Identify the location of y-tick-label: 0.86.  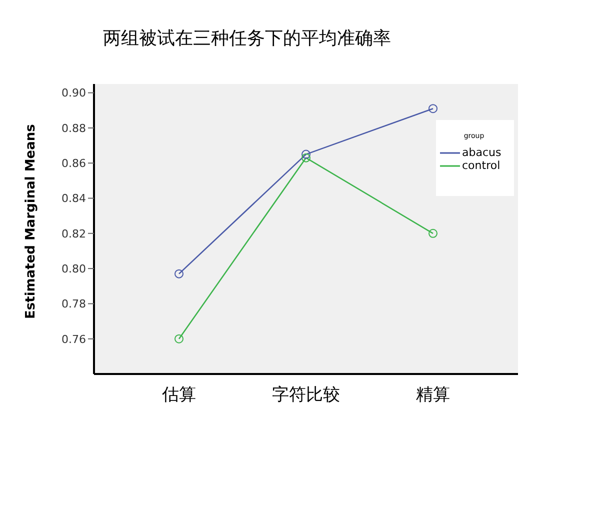
(74, 163).